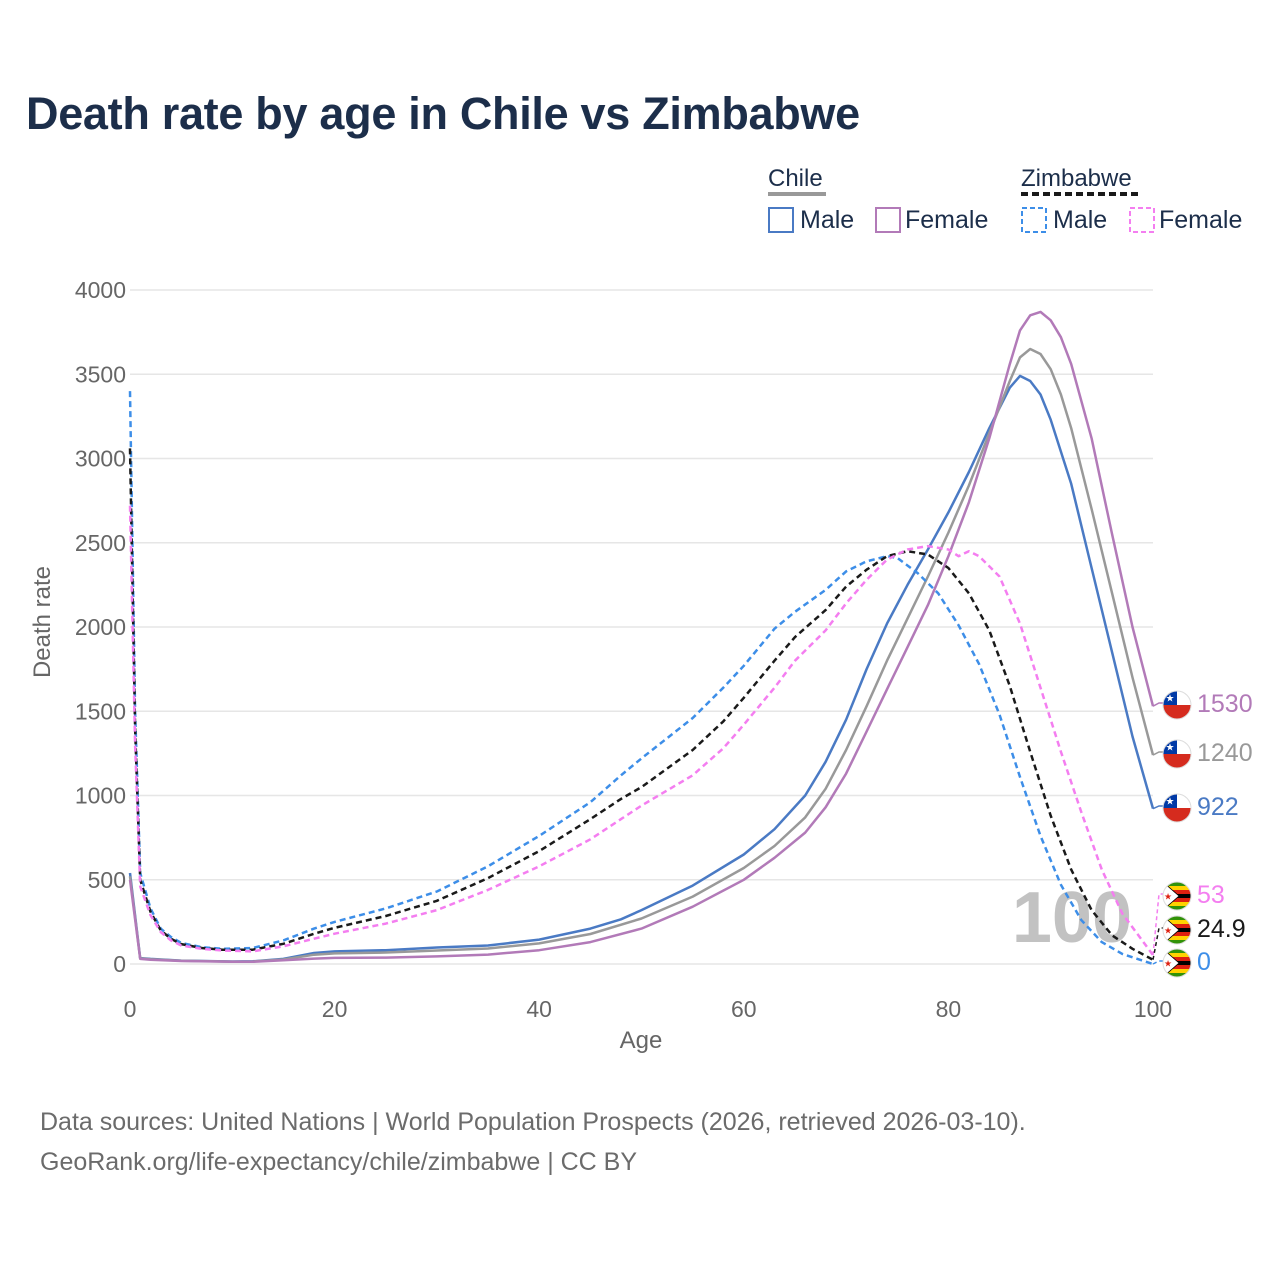  Describe the element at coordinates (539, 1009) in the screenshot. I see `x-tick-label-40: 40` at that location.